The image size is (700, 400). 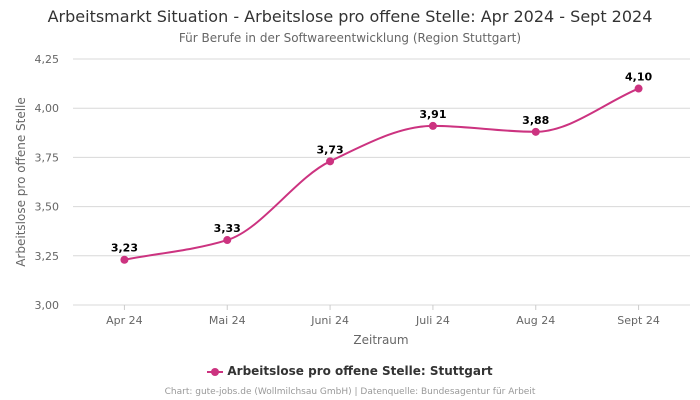 I want to click on legend-label: Arbeitslose pro offene Stelle: Stuttgart, so click(x=360, y=371).